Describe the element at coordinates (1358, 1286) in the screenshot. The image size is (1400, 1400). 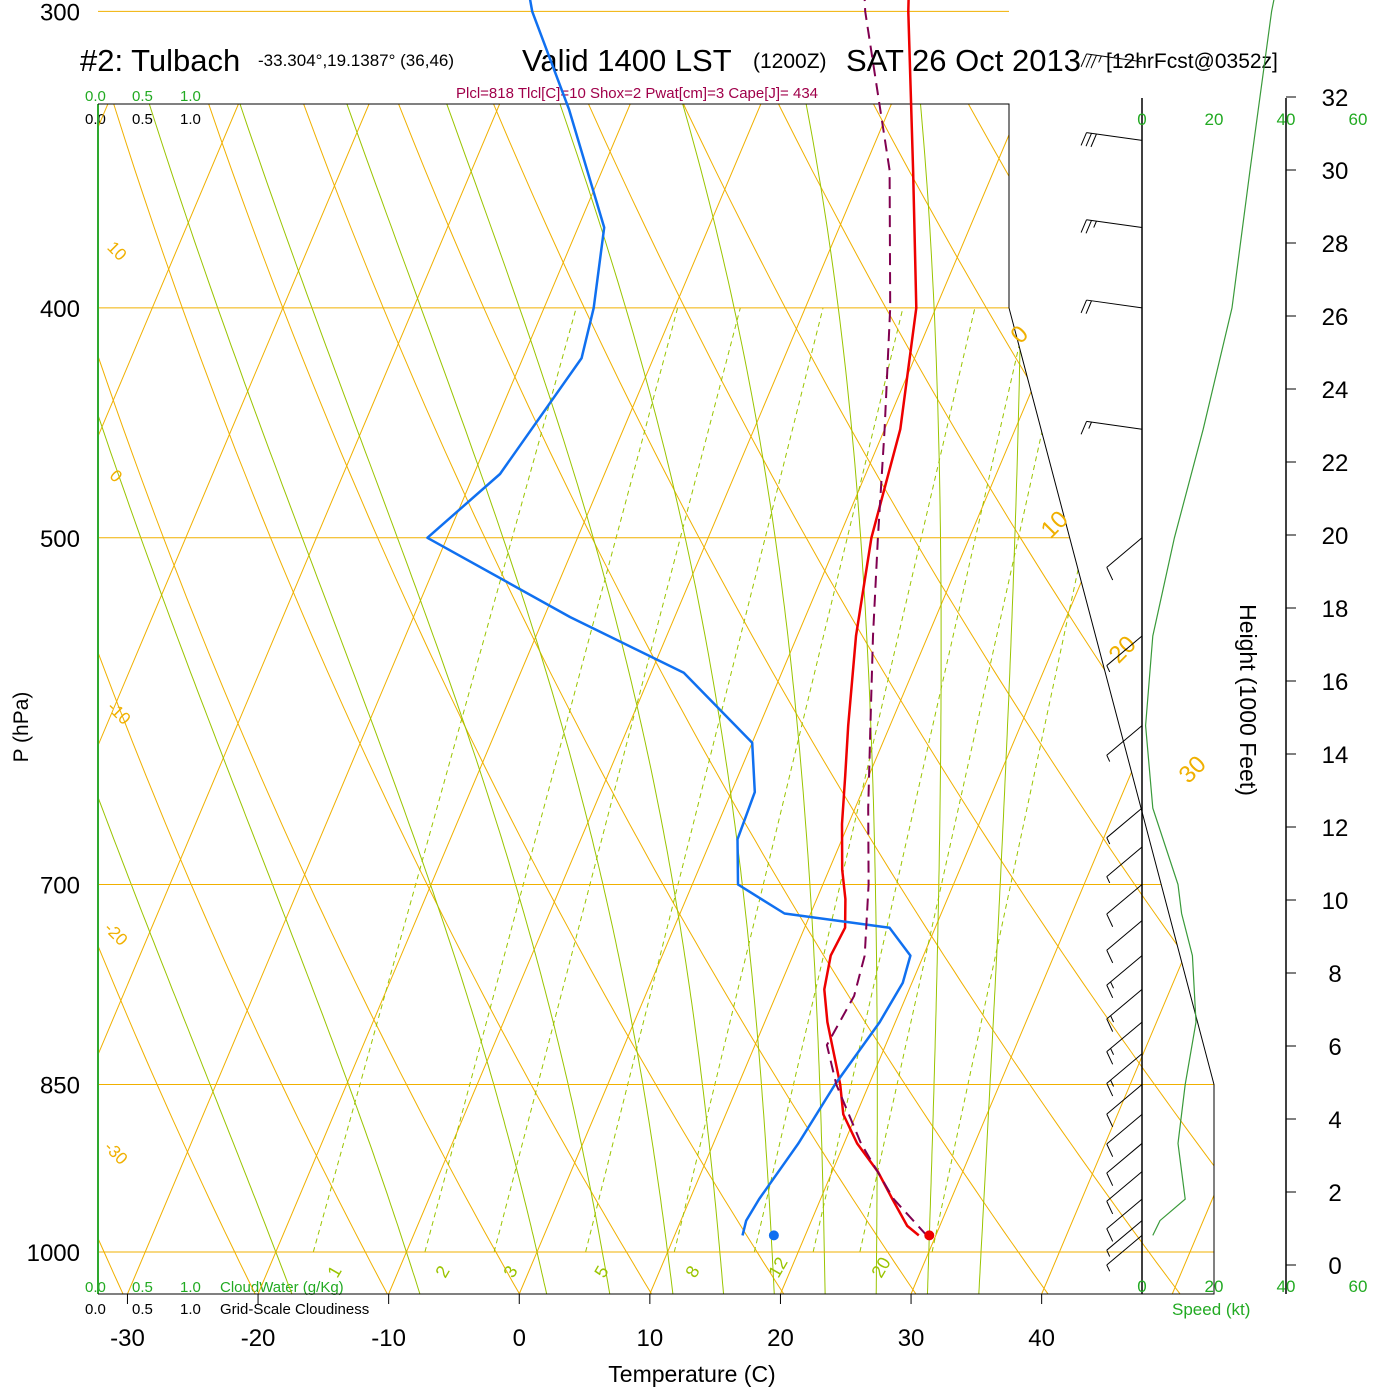
I see `speed-tick-label-bottom: 60` at that location.